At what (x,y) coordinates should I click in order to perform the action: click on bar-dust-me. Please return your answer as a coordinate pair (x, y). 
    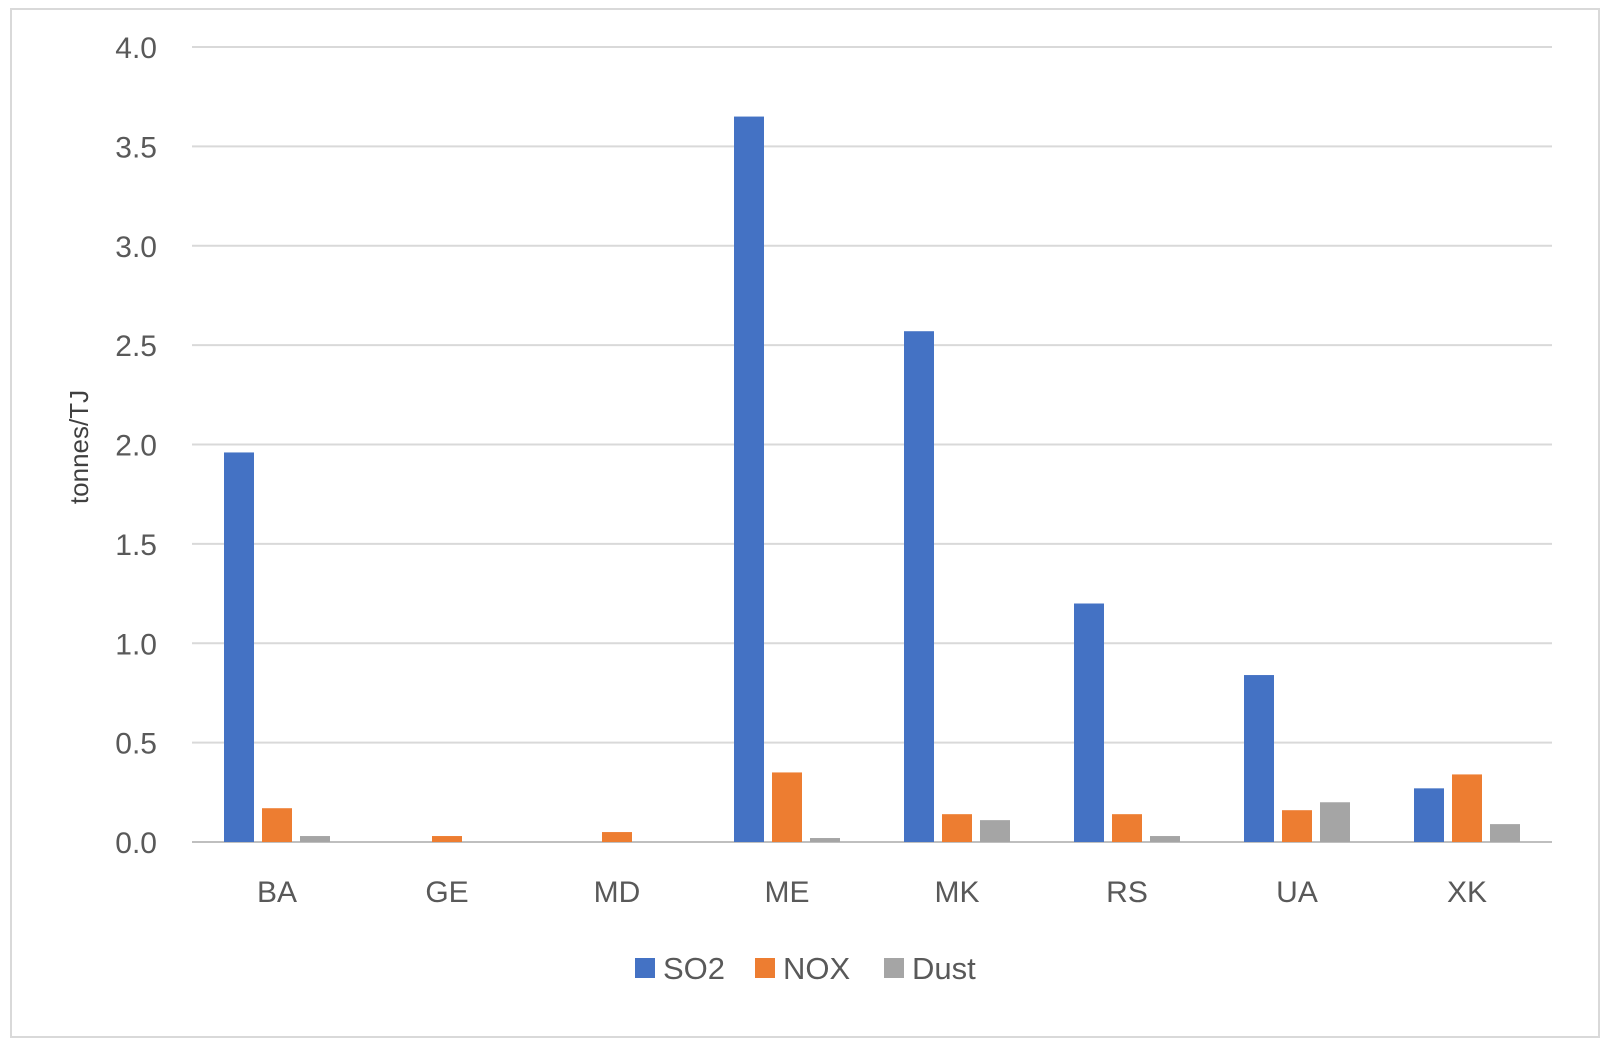
    Looking at the image, I should click on (825, 840).